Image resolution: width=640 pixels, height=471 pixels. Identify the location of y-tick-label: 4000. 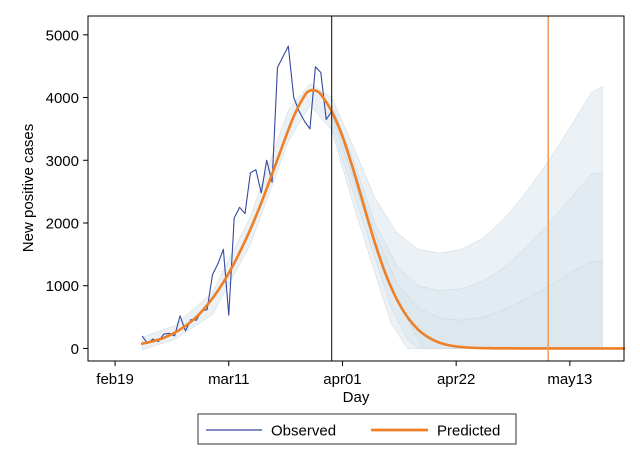
(62, 98).